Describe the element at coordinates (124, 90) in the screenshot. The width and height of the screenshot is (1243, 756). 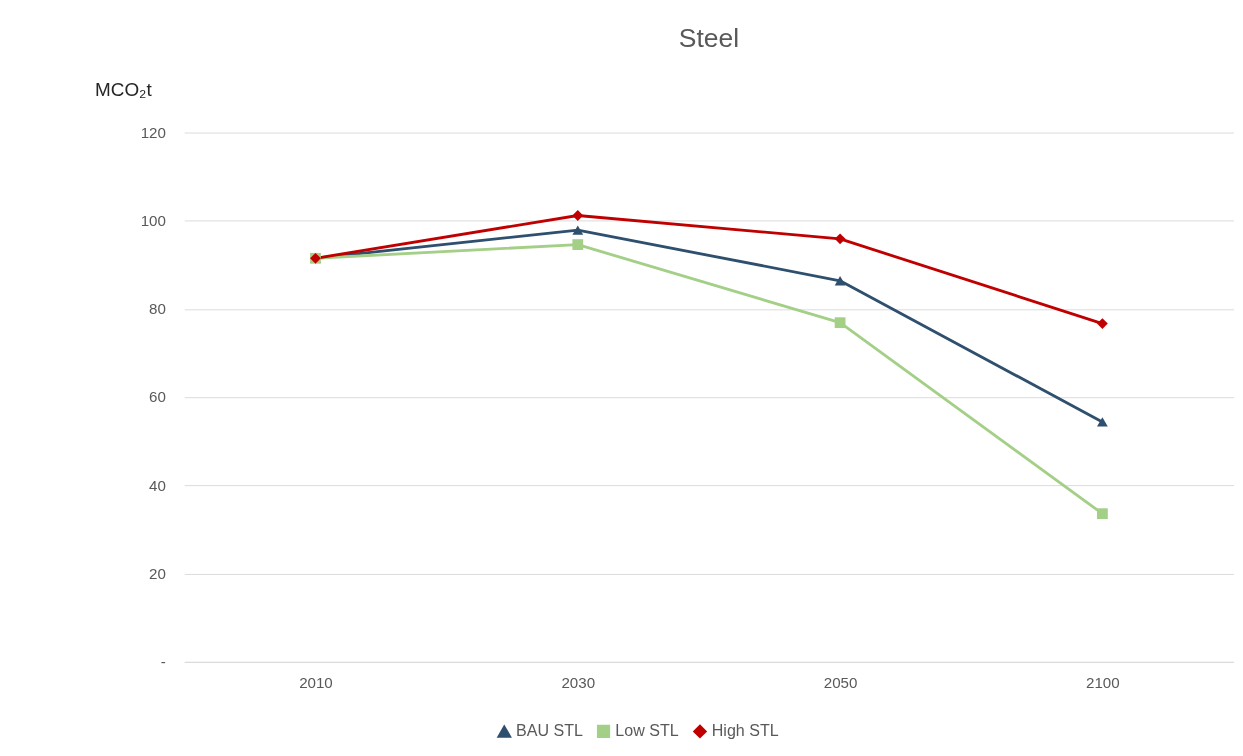
I see `y-axis-title: MCO₂t` at that location.